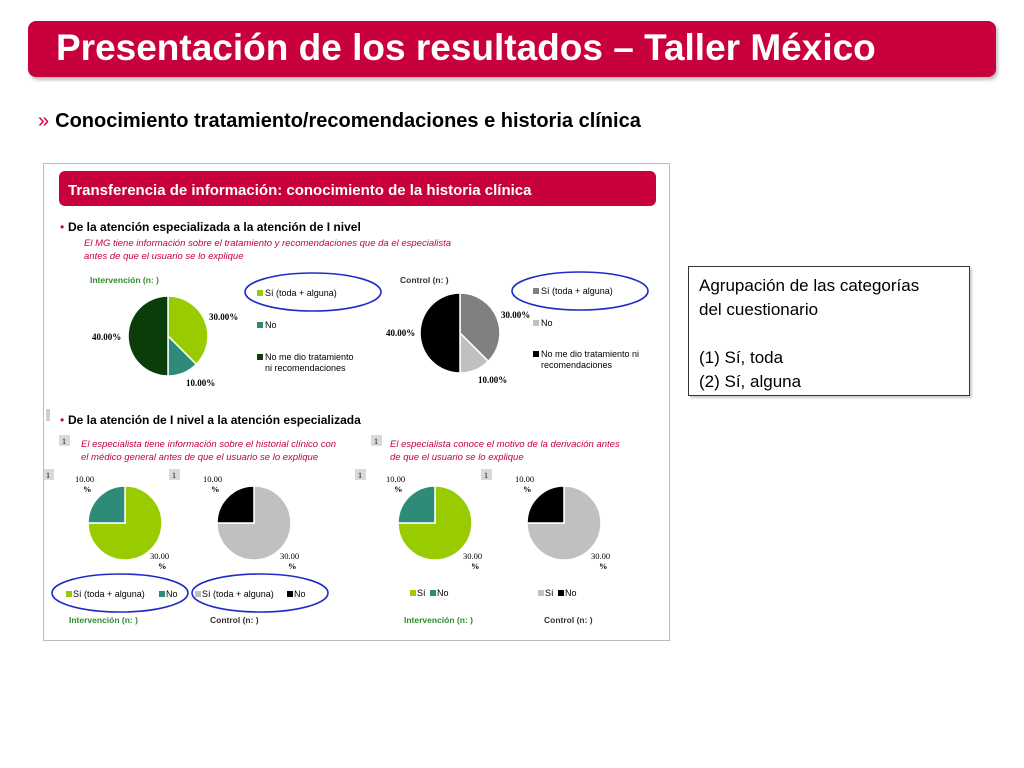 This screenshot has height=768, width=1024. I want to click on pie1-group-label: Intervención (n: ), so click(124, 280).